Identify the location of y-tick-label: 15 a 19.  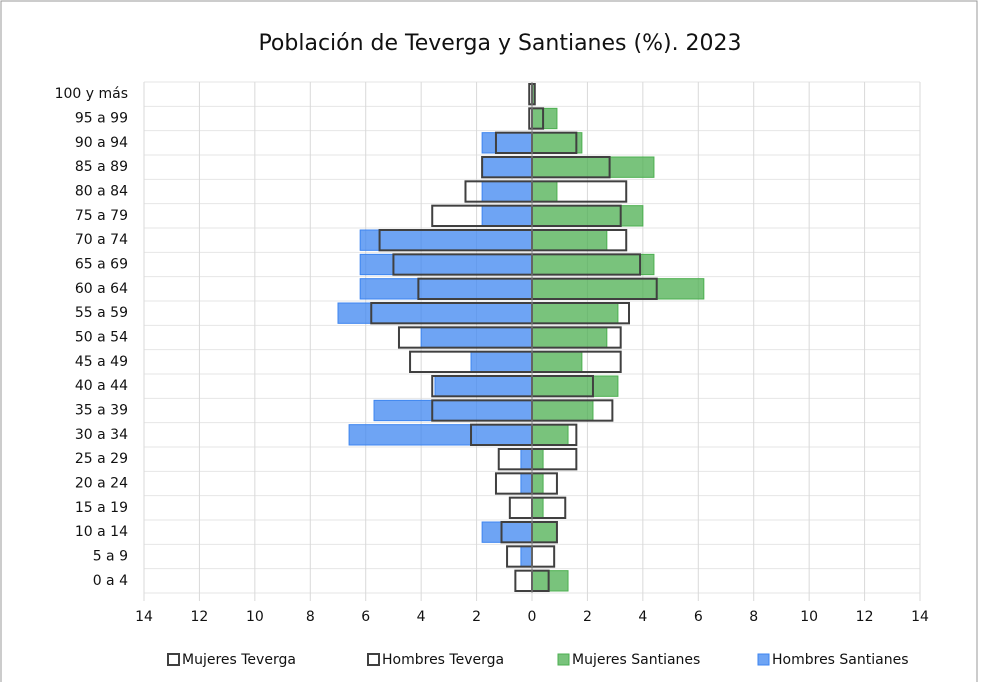
(101, 508).